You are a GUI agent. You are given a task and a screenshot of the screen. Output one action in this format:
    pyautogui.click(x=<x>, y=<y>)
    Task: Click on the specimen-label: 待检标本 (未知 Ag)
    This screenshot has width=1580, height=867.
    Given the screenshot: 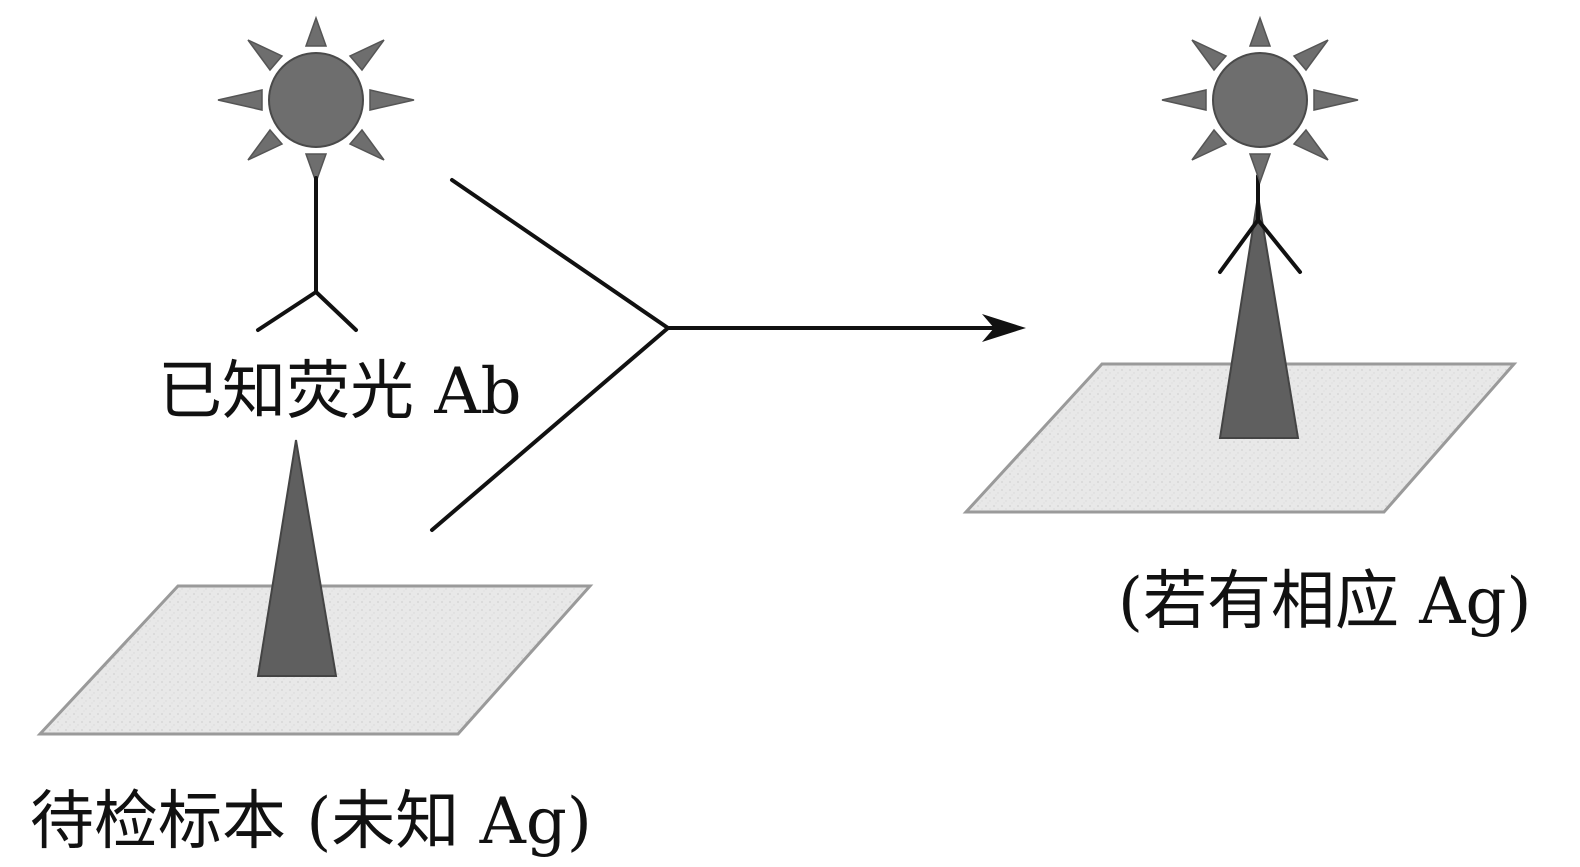 What is the action you would take?
    pyautogui.click(x=311, y=822)
    